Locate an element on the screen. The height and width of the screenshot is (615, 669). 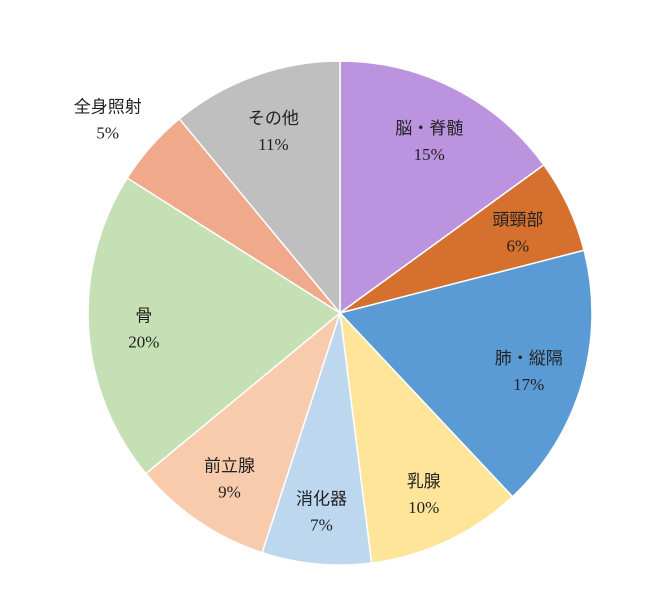
slice-value-label-6: 20% is located at coordinates (143, 341).